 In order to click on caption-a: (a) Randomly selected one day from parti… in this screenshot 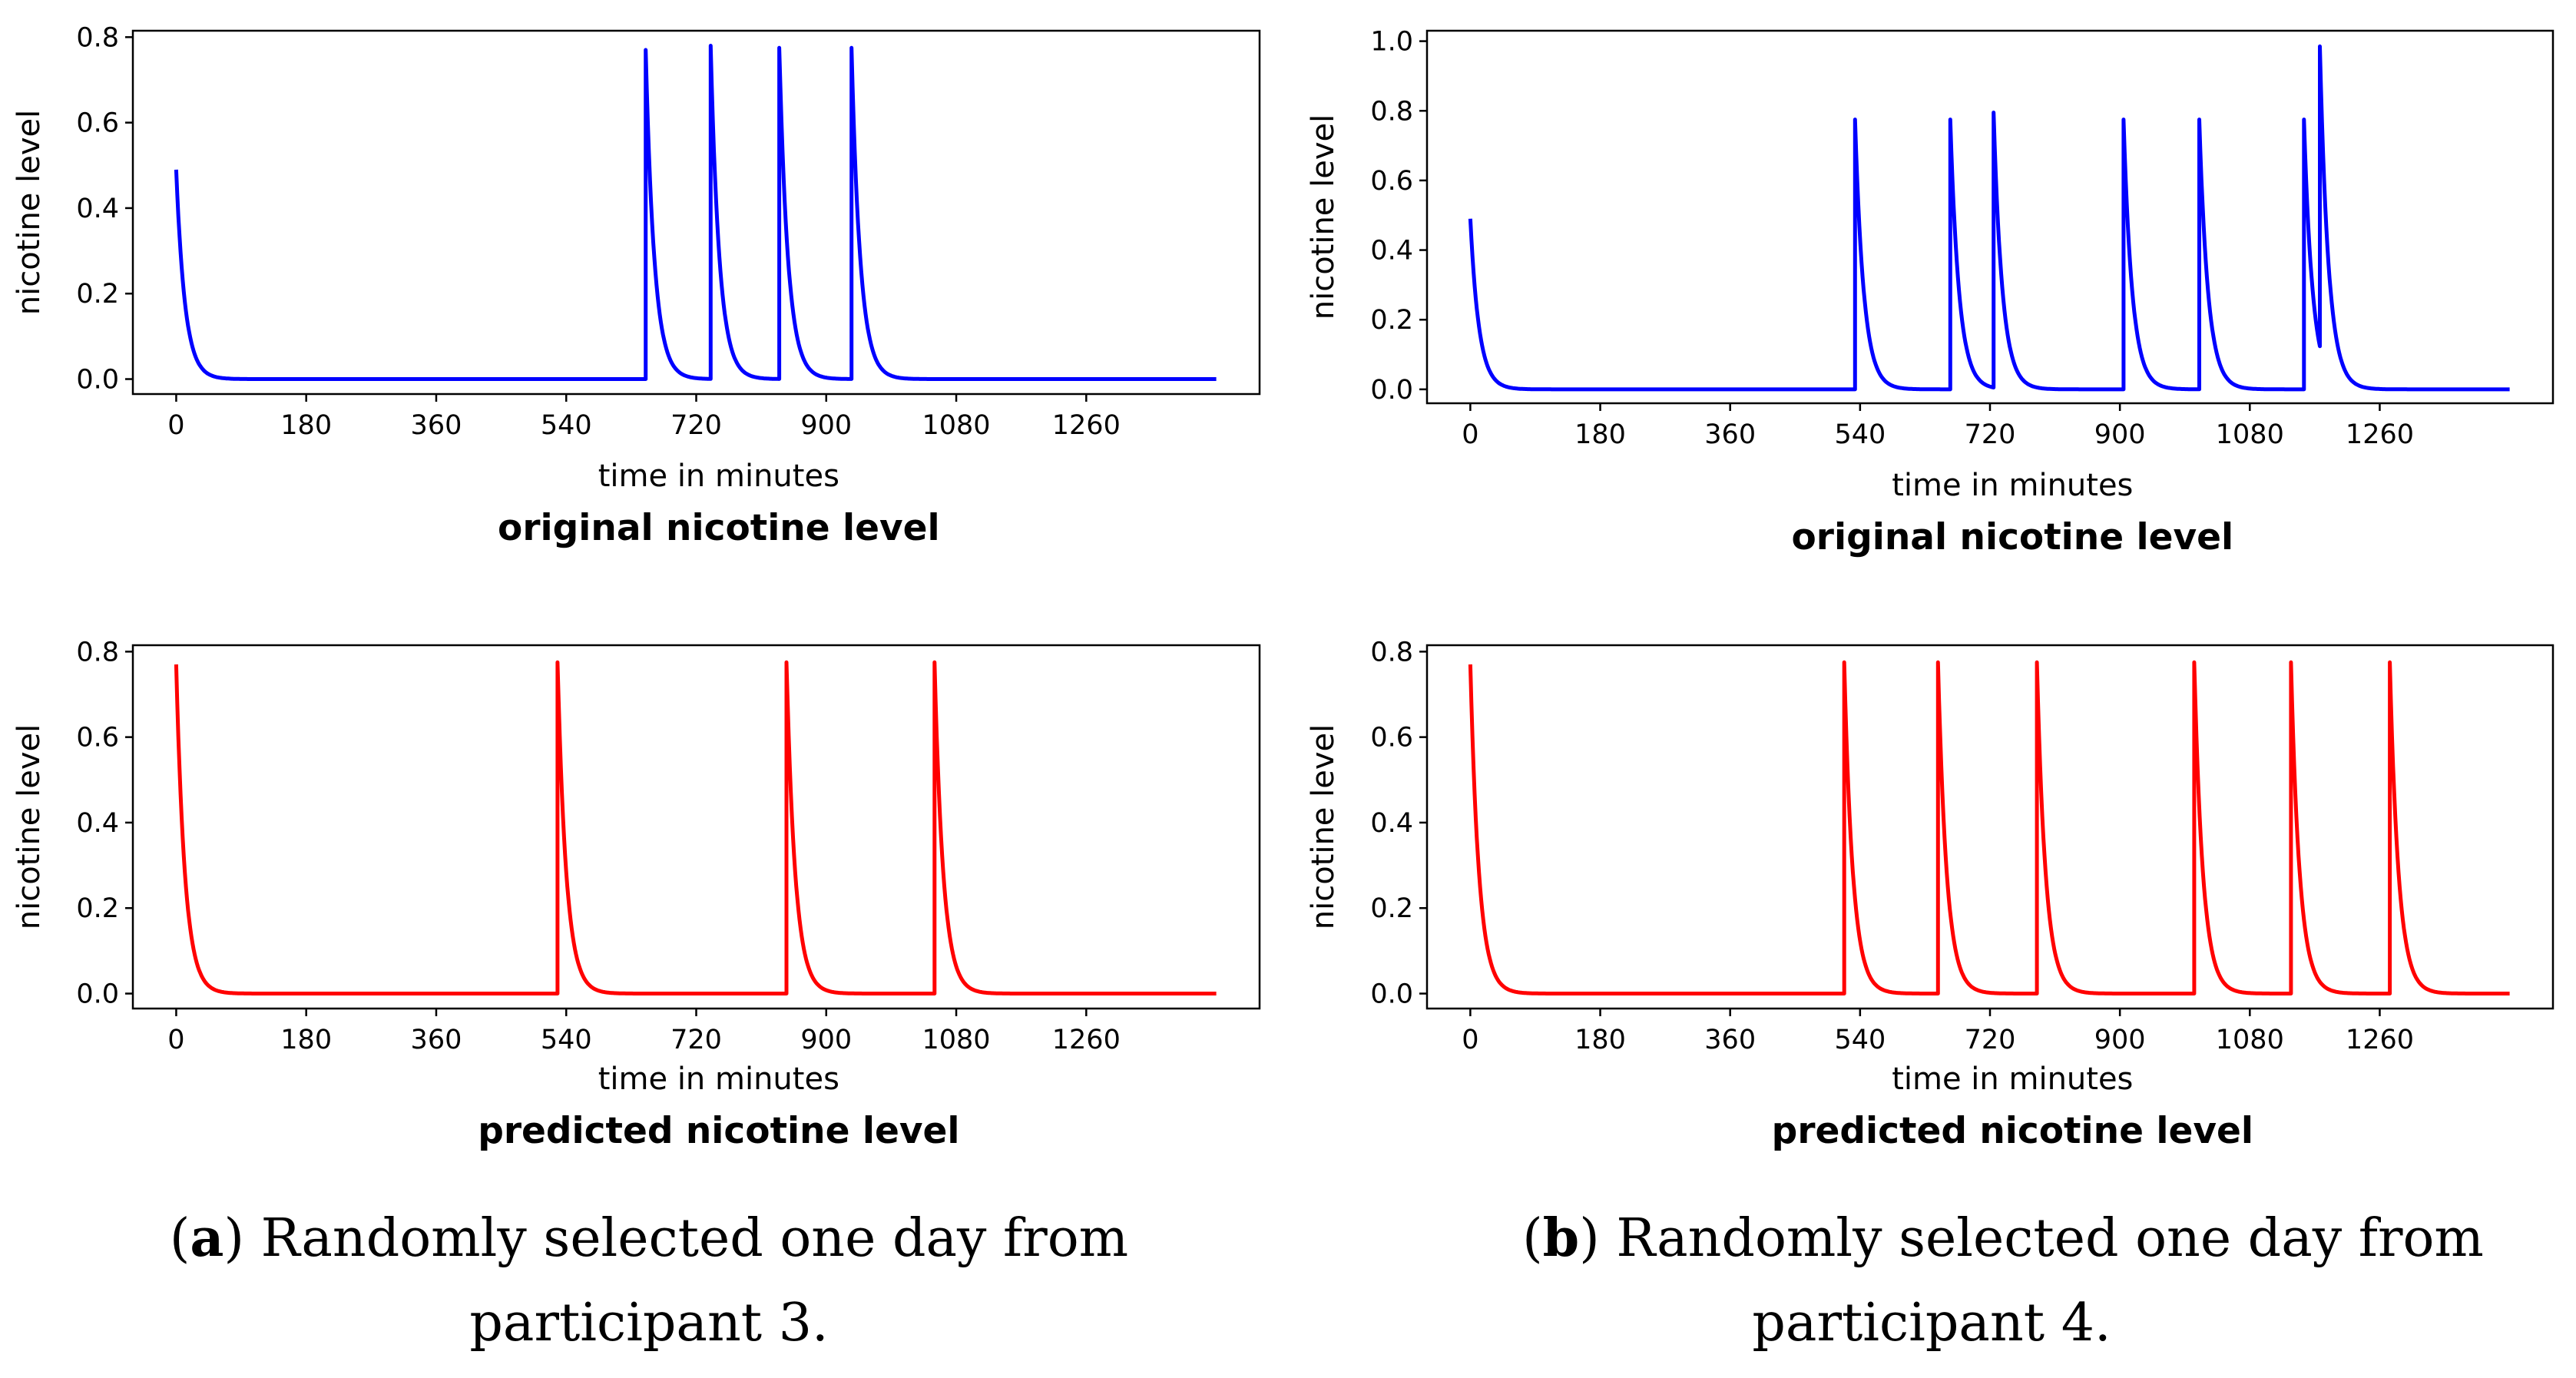, I will do `click(649, 1280)`.